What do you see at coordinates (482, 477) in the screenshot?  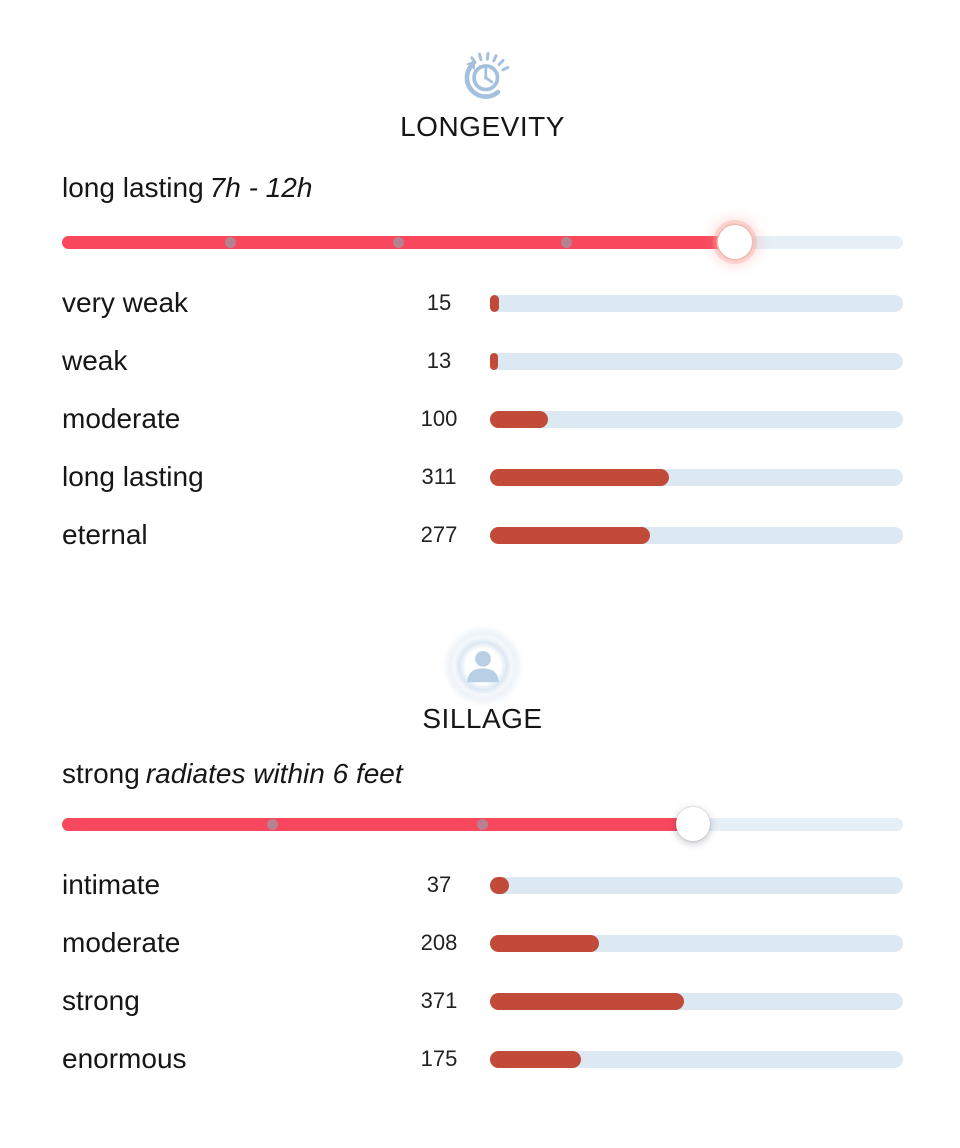 I see `vote-row-long-lasting: long lasting 311` at bounding box center [482, 477].